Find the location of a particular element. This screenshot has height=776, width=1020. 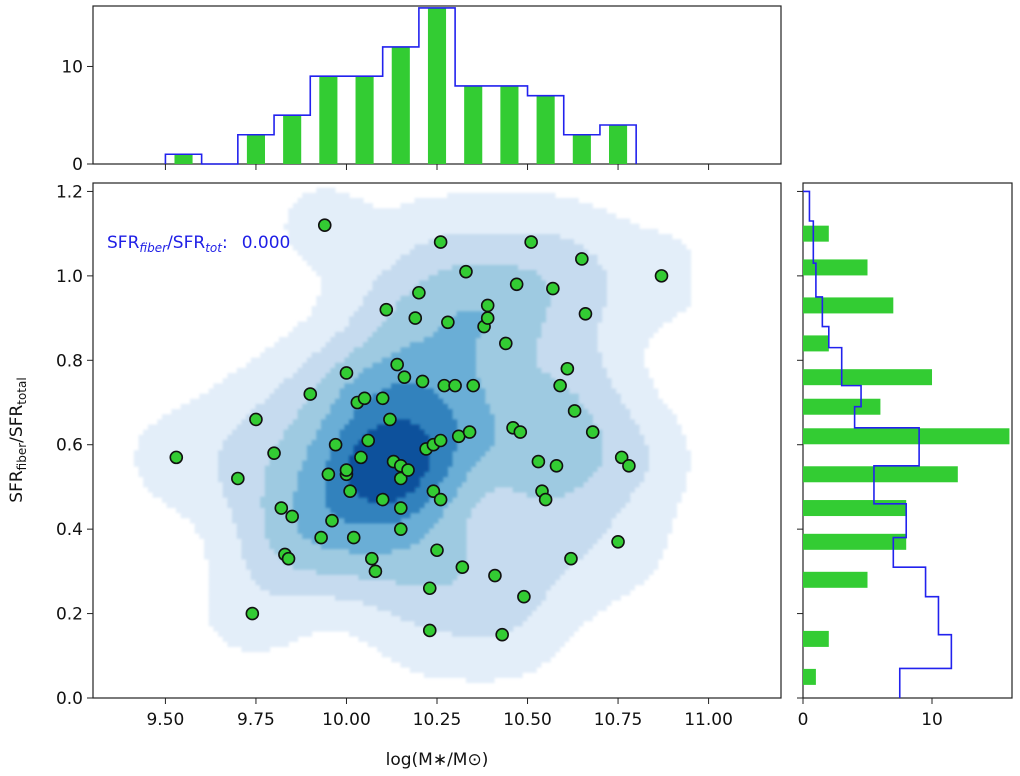

y-tick-label: 0.0 is located at coordinates (69, 699).